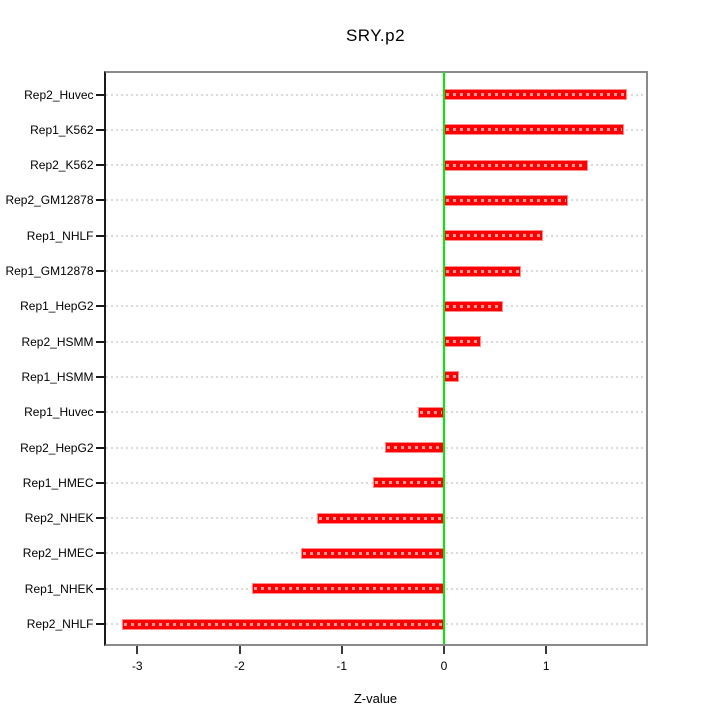 The width and height of the screenshot is (720, 720). Describe the element at coordinates (60, 624) in the screenshot. I see `y-axis-label: Rep2_NHLF` at that location.